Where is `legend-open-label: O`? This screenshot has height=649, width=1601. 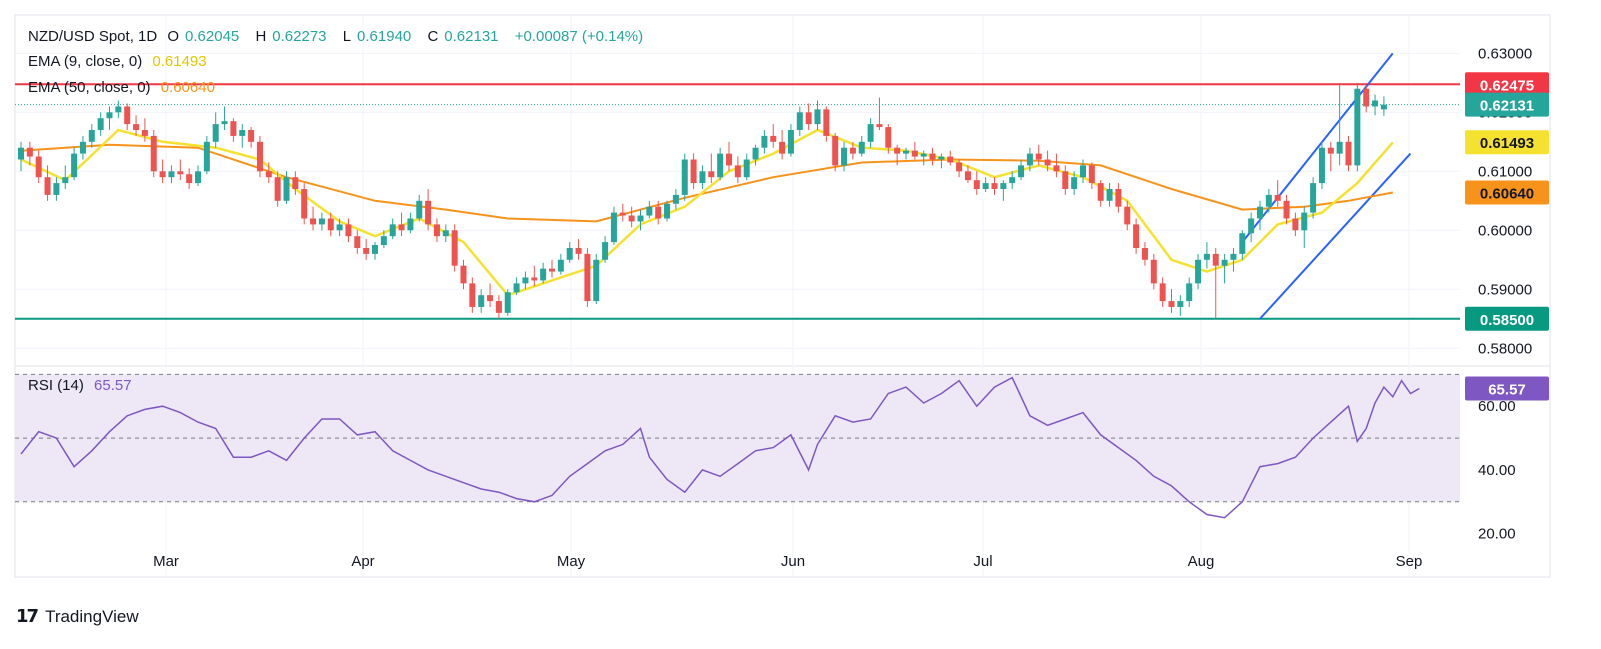 legend-open-label: O is located at coordinates (173, 36).